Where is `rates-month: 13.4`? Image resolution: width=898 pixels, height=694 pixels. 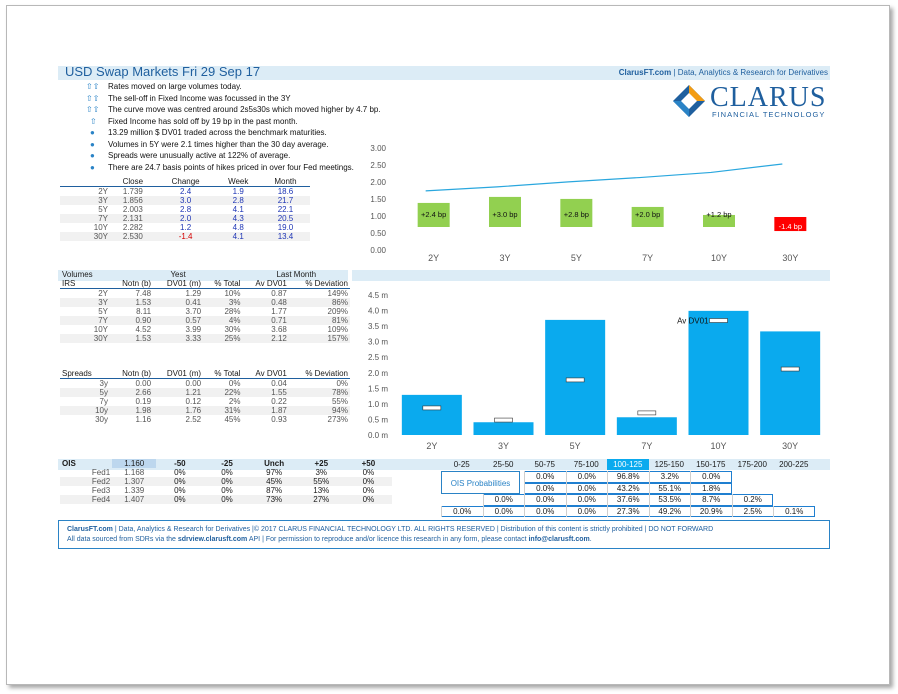 rates-month: 13.4 is located at coordinates (285, 236).